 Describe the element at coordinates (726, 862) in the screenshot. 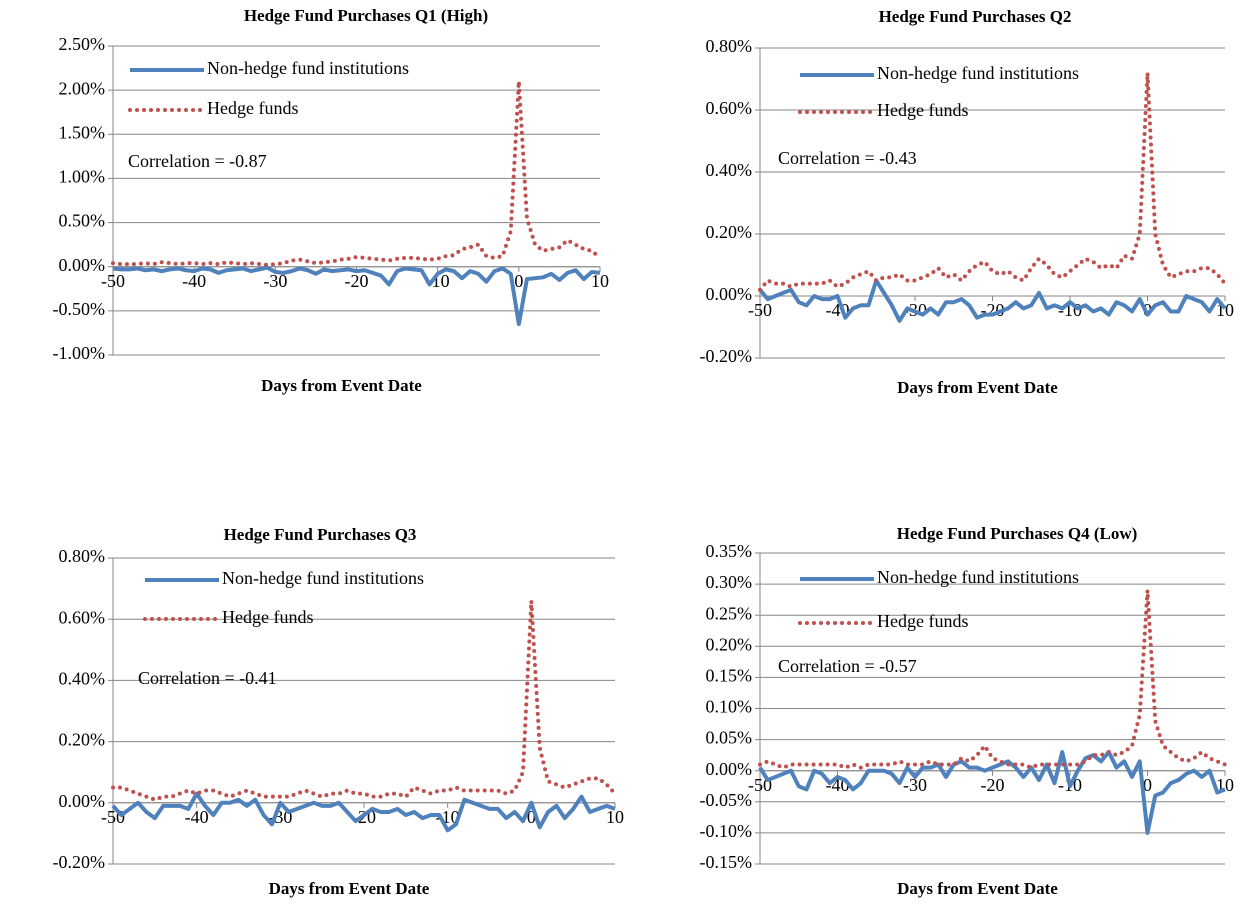

I see `y-tick-label: -0.15%` at that location.